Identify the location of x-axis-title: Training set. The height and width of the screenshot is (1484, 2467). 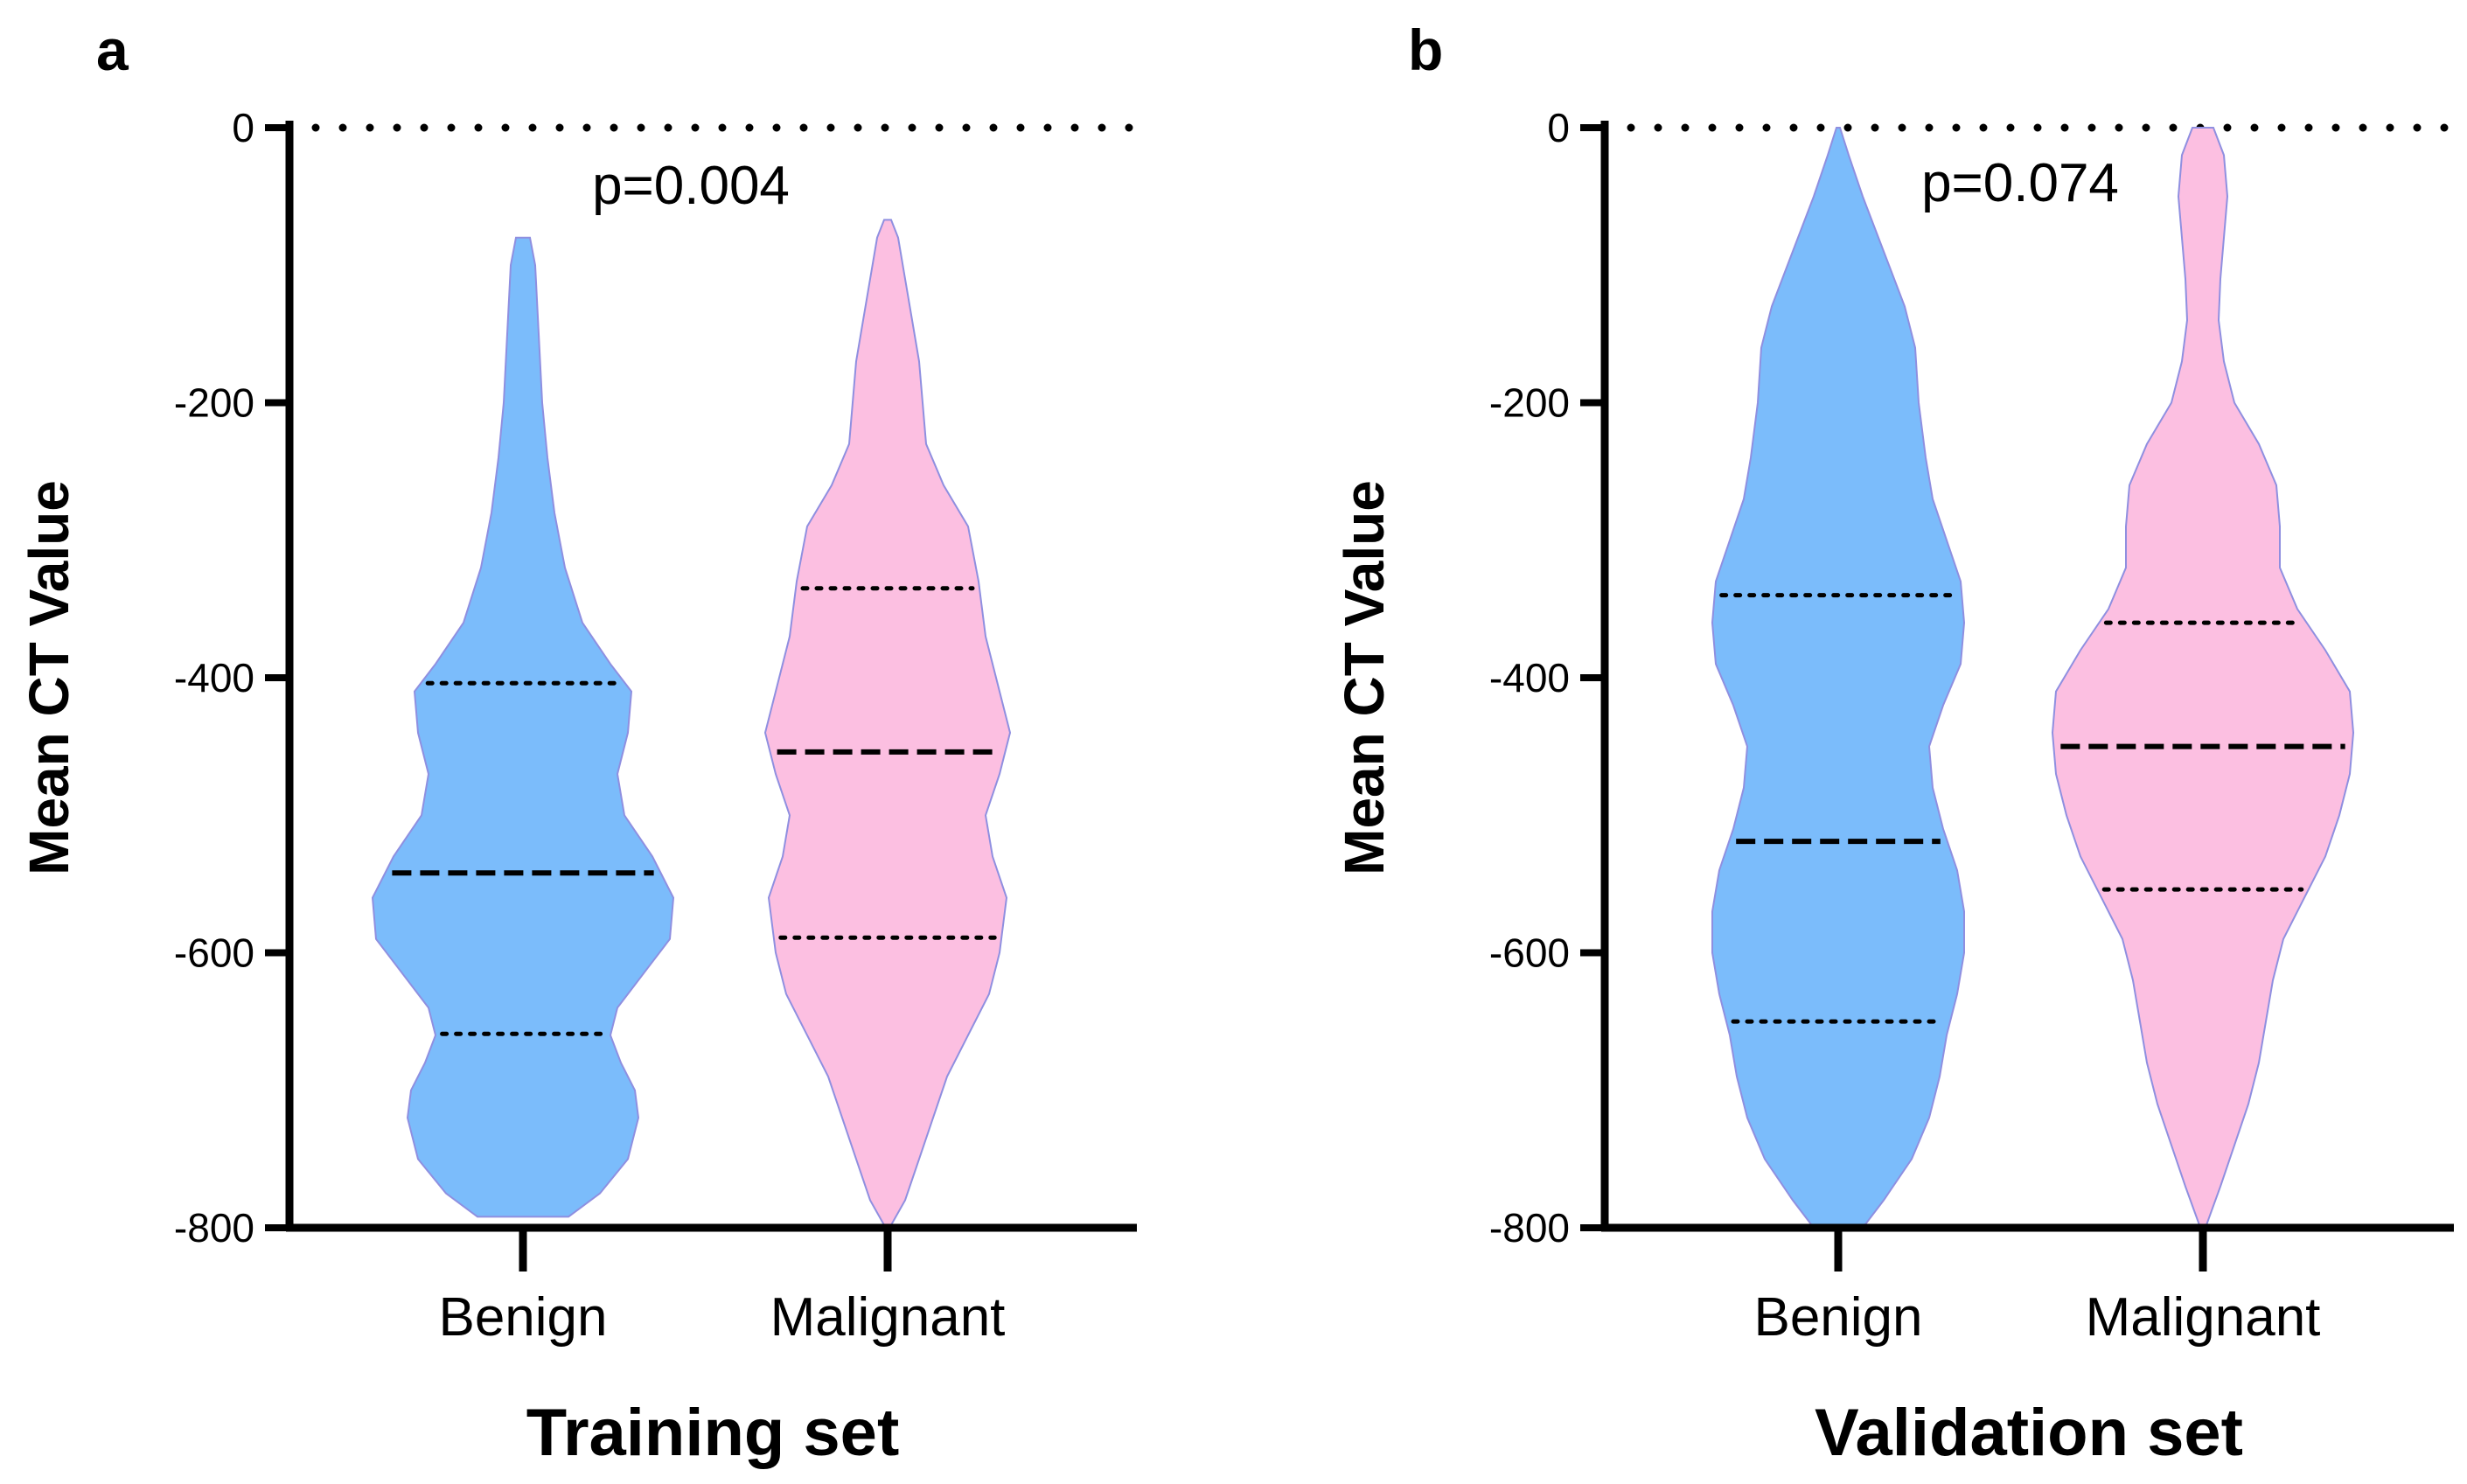
(713, 1433).